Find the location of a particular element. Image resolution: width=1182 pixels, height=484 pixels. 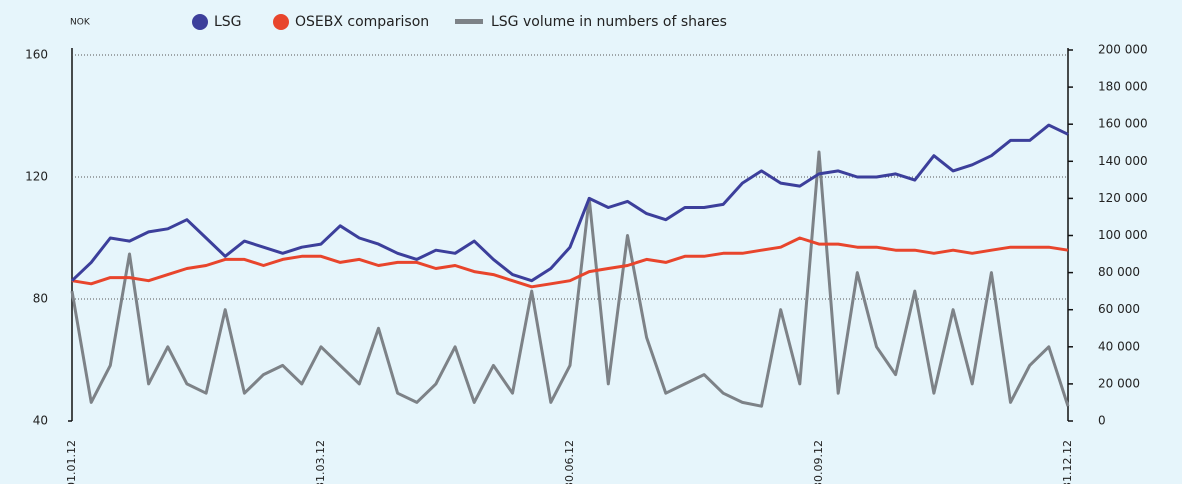

x-tick-label: 30.06.12 is located at coordinates (569, 462).